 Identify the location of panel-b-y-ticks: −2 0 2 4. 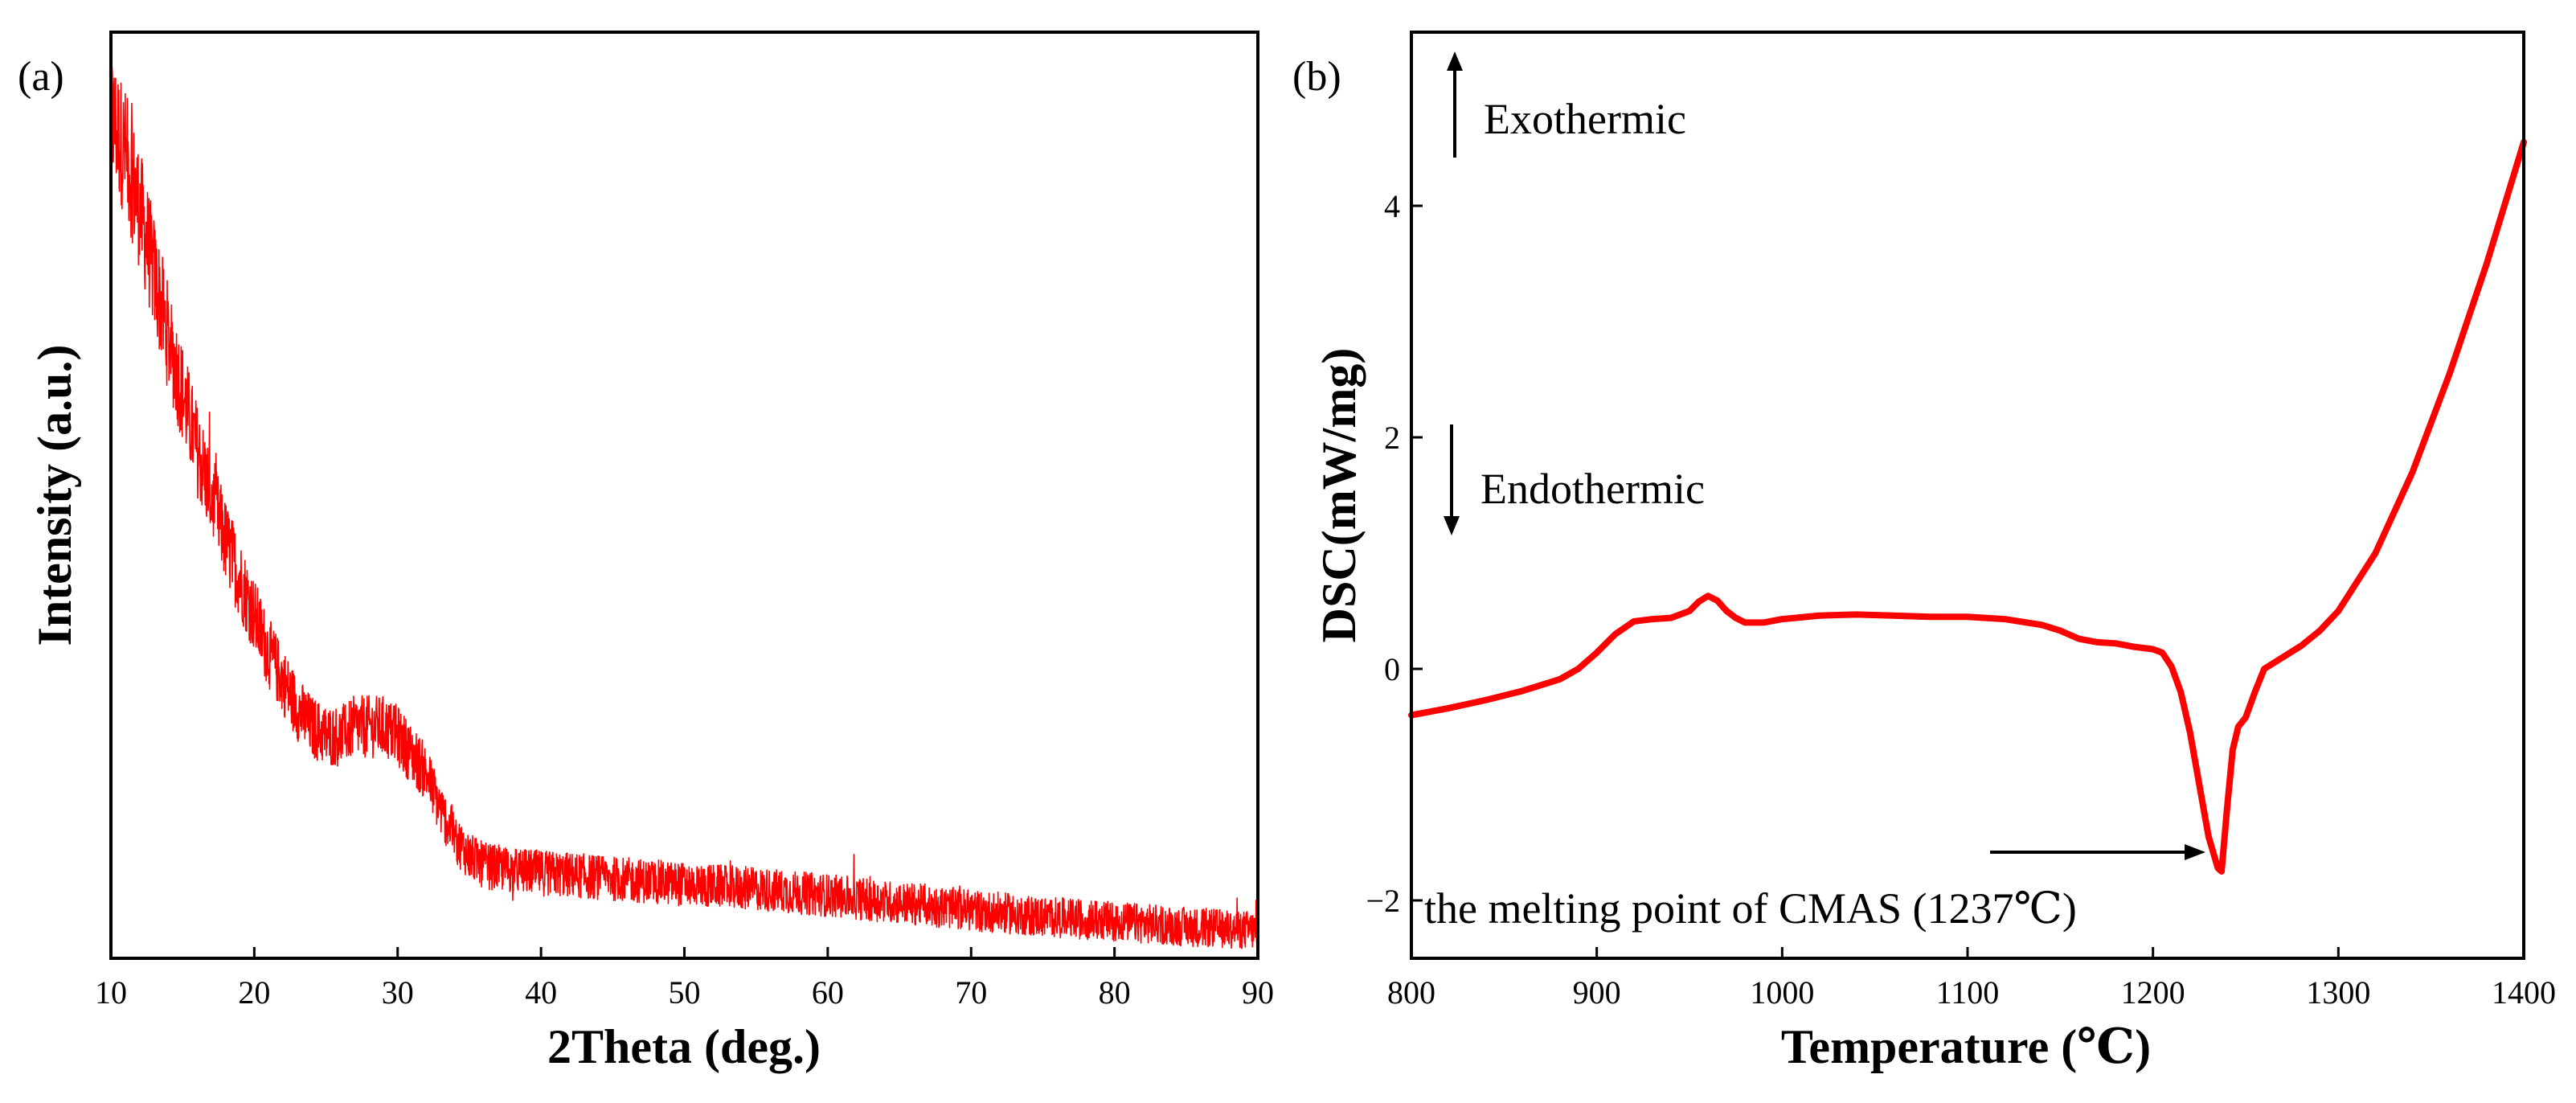
(1394, 553).